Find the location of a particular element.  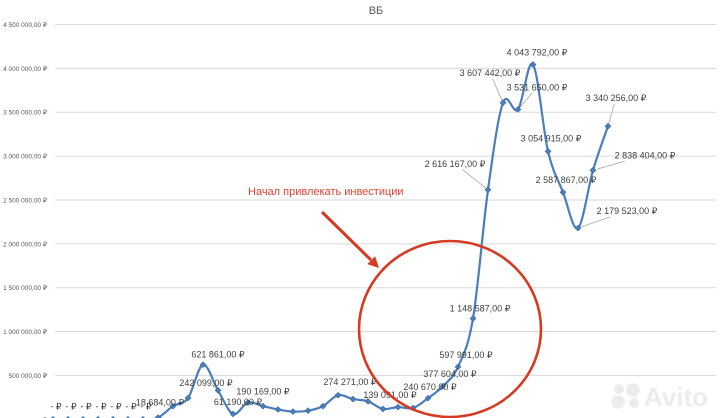

data-label: 2 179 523,00 ₽ is located at coordinates (627, 211).